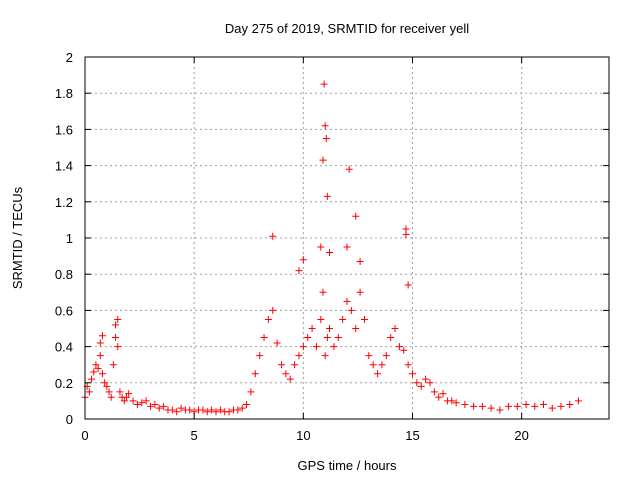 The image size is (640, 480). What do you see at coordinates (84, 435) in the screenshot?
I see `x-tick-label: 0` at bounding box center [84, 435].